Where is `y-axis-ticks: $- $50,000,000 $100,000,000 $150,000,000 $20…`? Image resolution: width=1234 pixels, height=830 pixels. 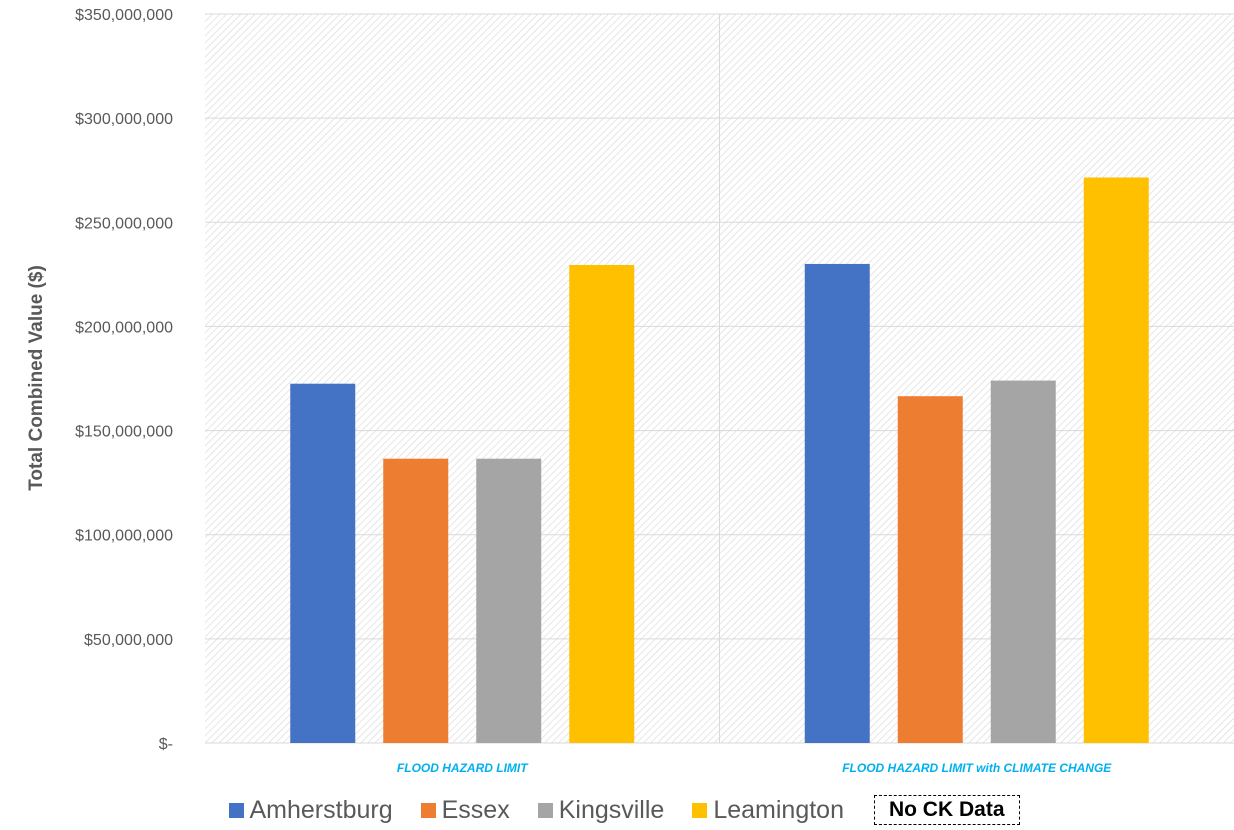 y-axis-ticks: $- $50,000,000 $100,000,000 $150,000,000 $20… is located at coordinates (124, 380).